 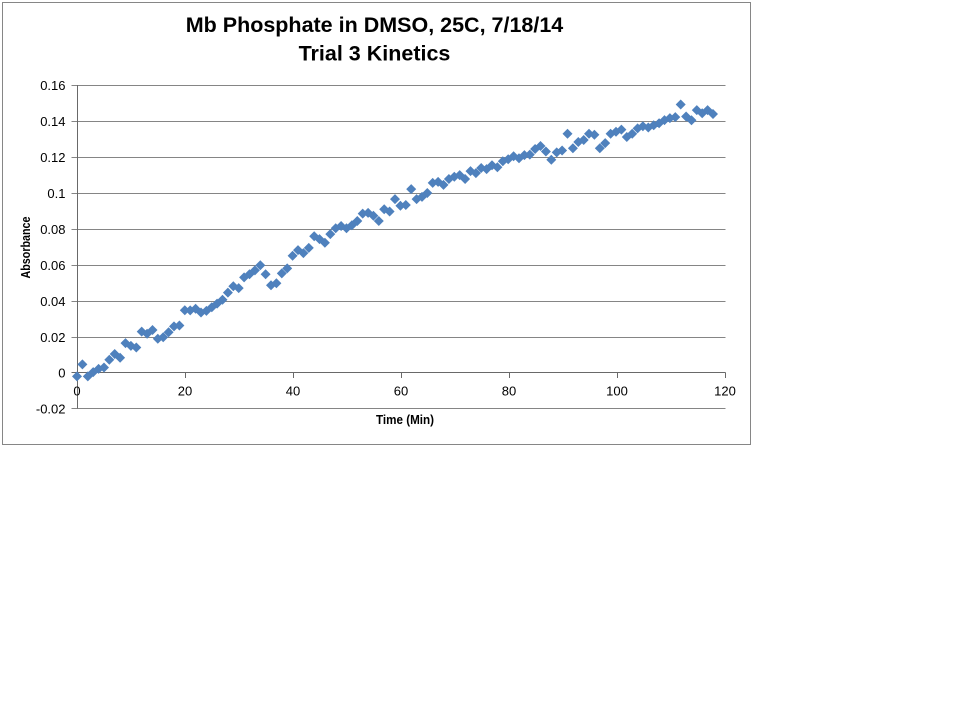 I want to click on svg-text: -0.02, so click(x=51, y=409).